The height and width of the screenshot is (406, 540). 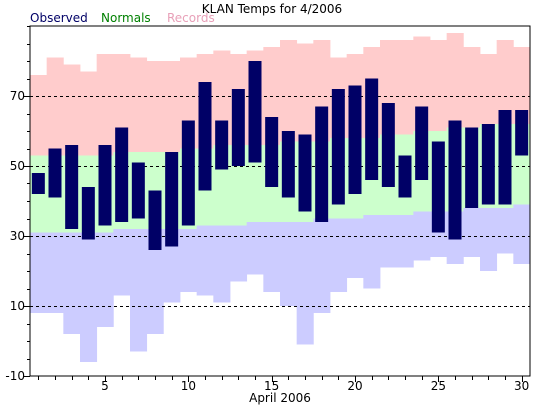 I want to click on x-tick-label: 15, so click(x=271, y=386).